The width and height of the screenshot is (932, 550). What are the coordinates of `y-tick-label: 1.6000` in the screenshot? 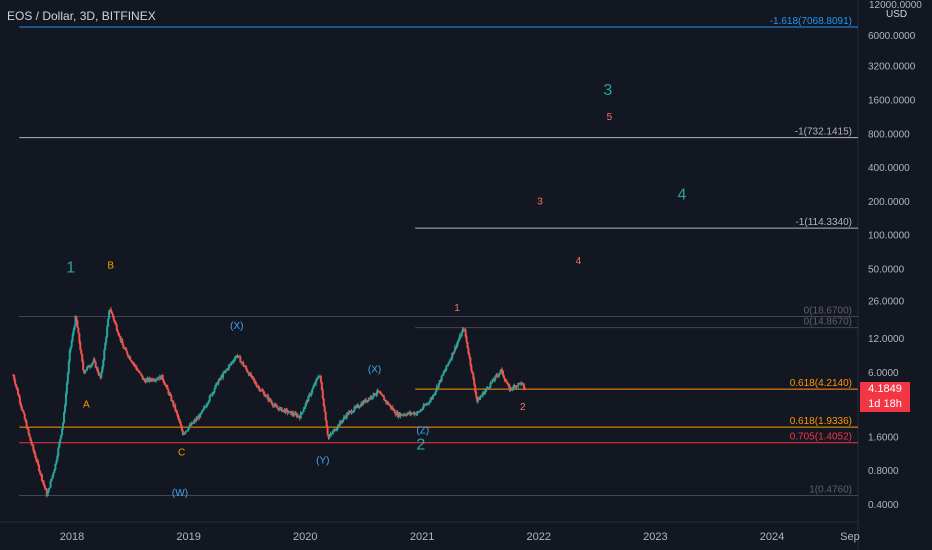 It's located at (883, 437).